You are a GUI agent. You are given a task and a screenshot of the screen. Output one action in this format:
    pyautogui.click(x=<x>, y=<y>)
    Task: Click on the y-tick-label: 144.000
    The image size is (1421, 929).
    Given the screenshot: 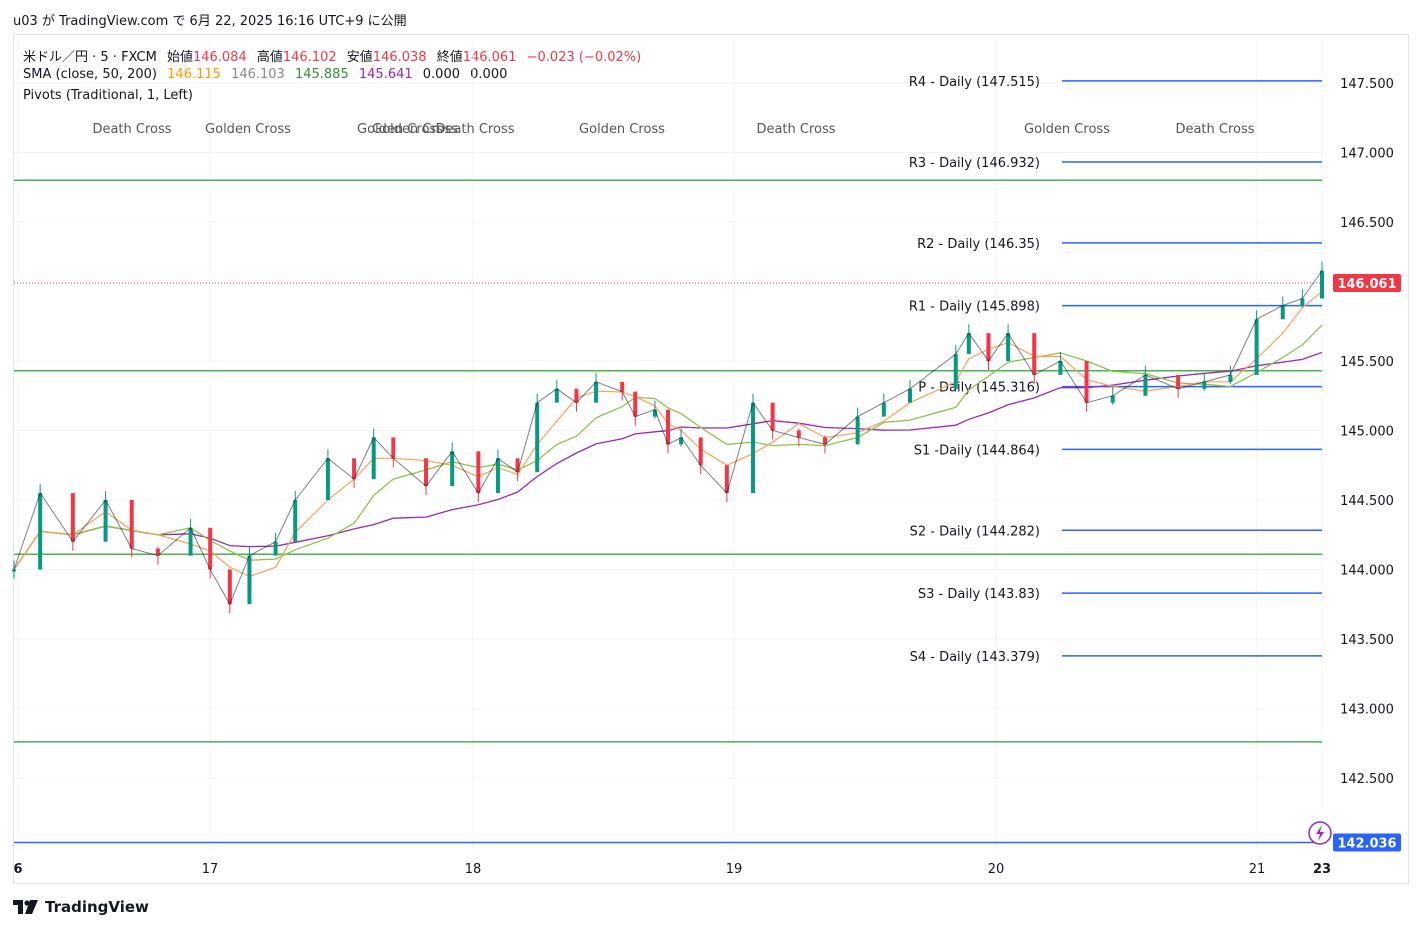 What is the action you would take?
    pyautogui.click(x=1367, y=571)
    